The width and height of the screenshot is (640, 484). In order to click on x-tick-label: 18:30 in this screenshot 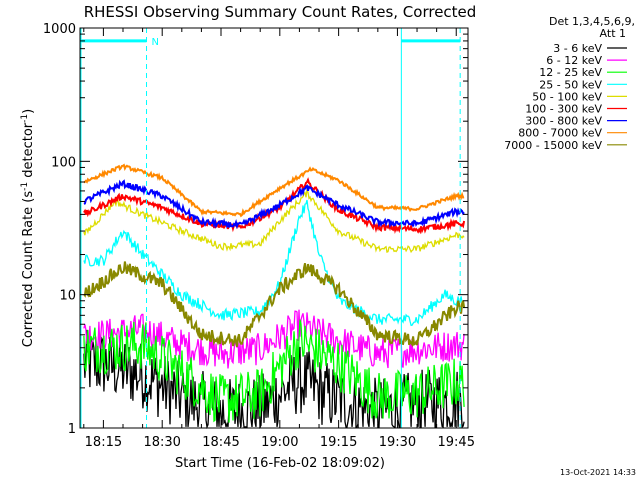, I will do `click(161, 442)`.